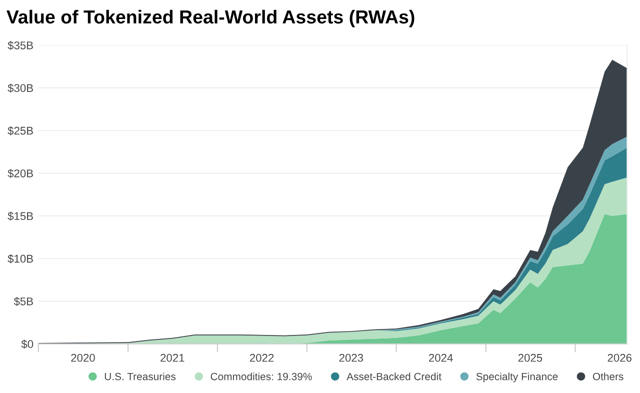 This screenshot has height=393, width=640. What do you see at coordinates (20, 216) in the screenshot?
I see `y-tick-label: $15B` at bounding box center [20, 216].